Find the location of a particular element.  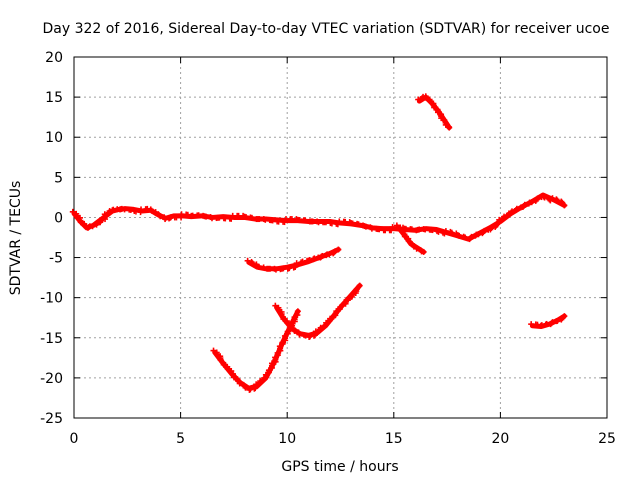

y-tick-label: -15 is located at coordinates (51, 339).